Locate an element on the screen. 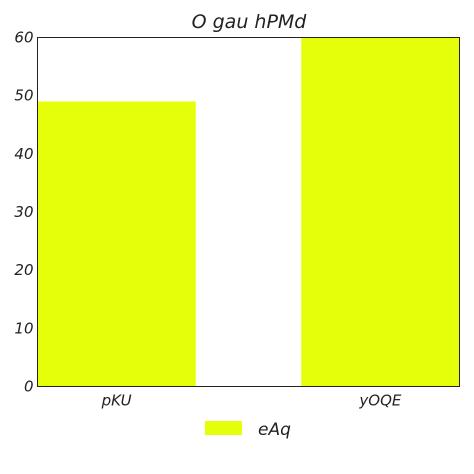  y-tick-label: 60 is located at coordinates (23, 38).